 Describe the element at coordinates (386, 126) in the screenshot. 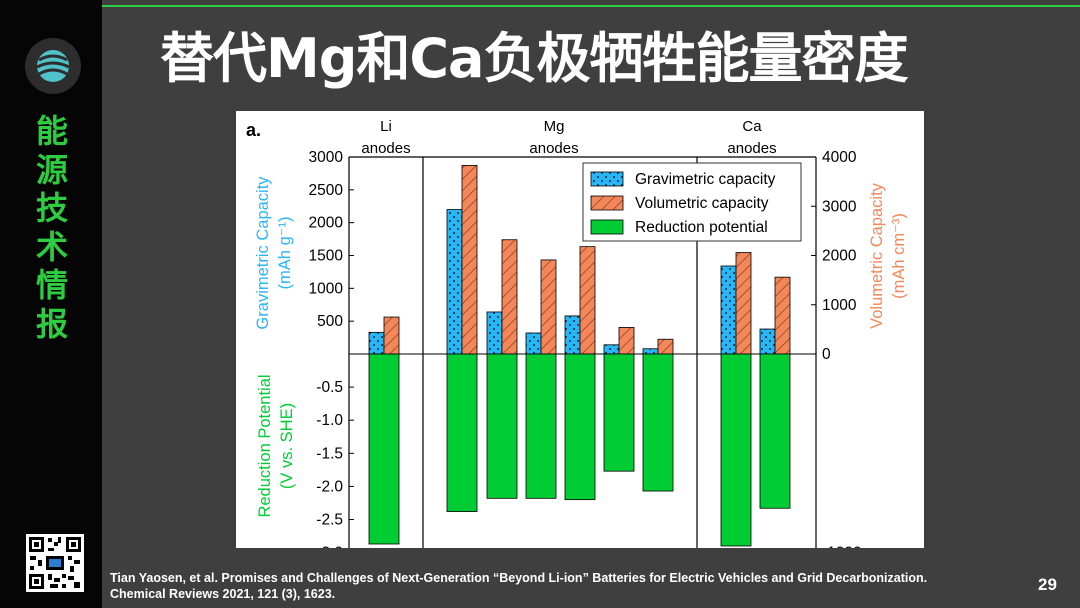

I see `group-label: Li` at that location.